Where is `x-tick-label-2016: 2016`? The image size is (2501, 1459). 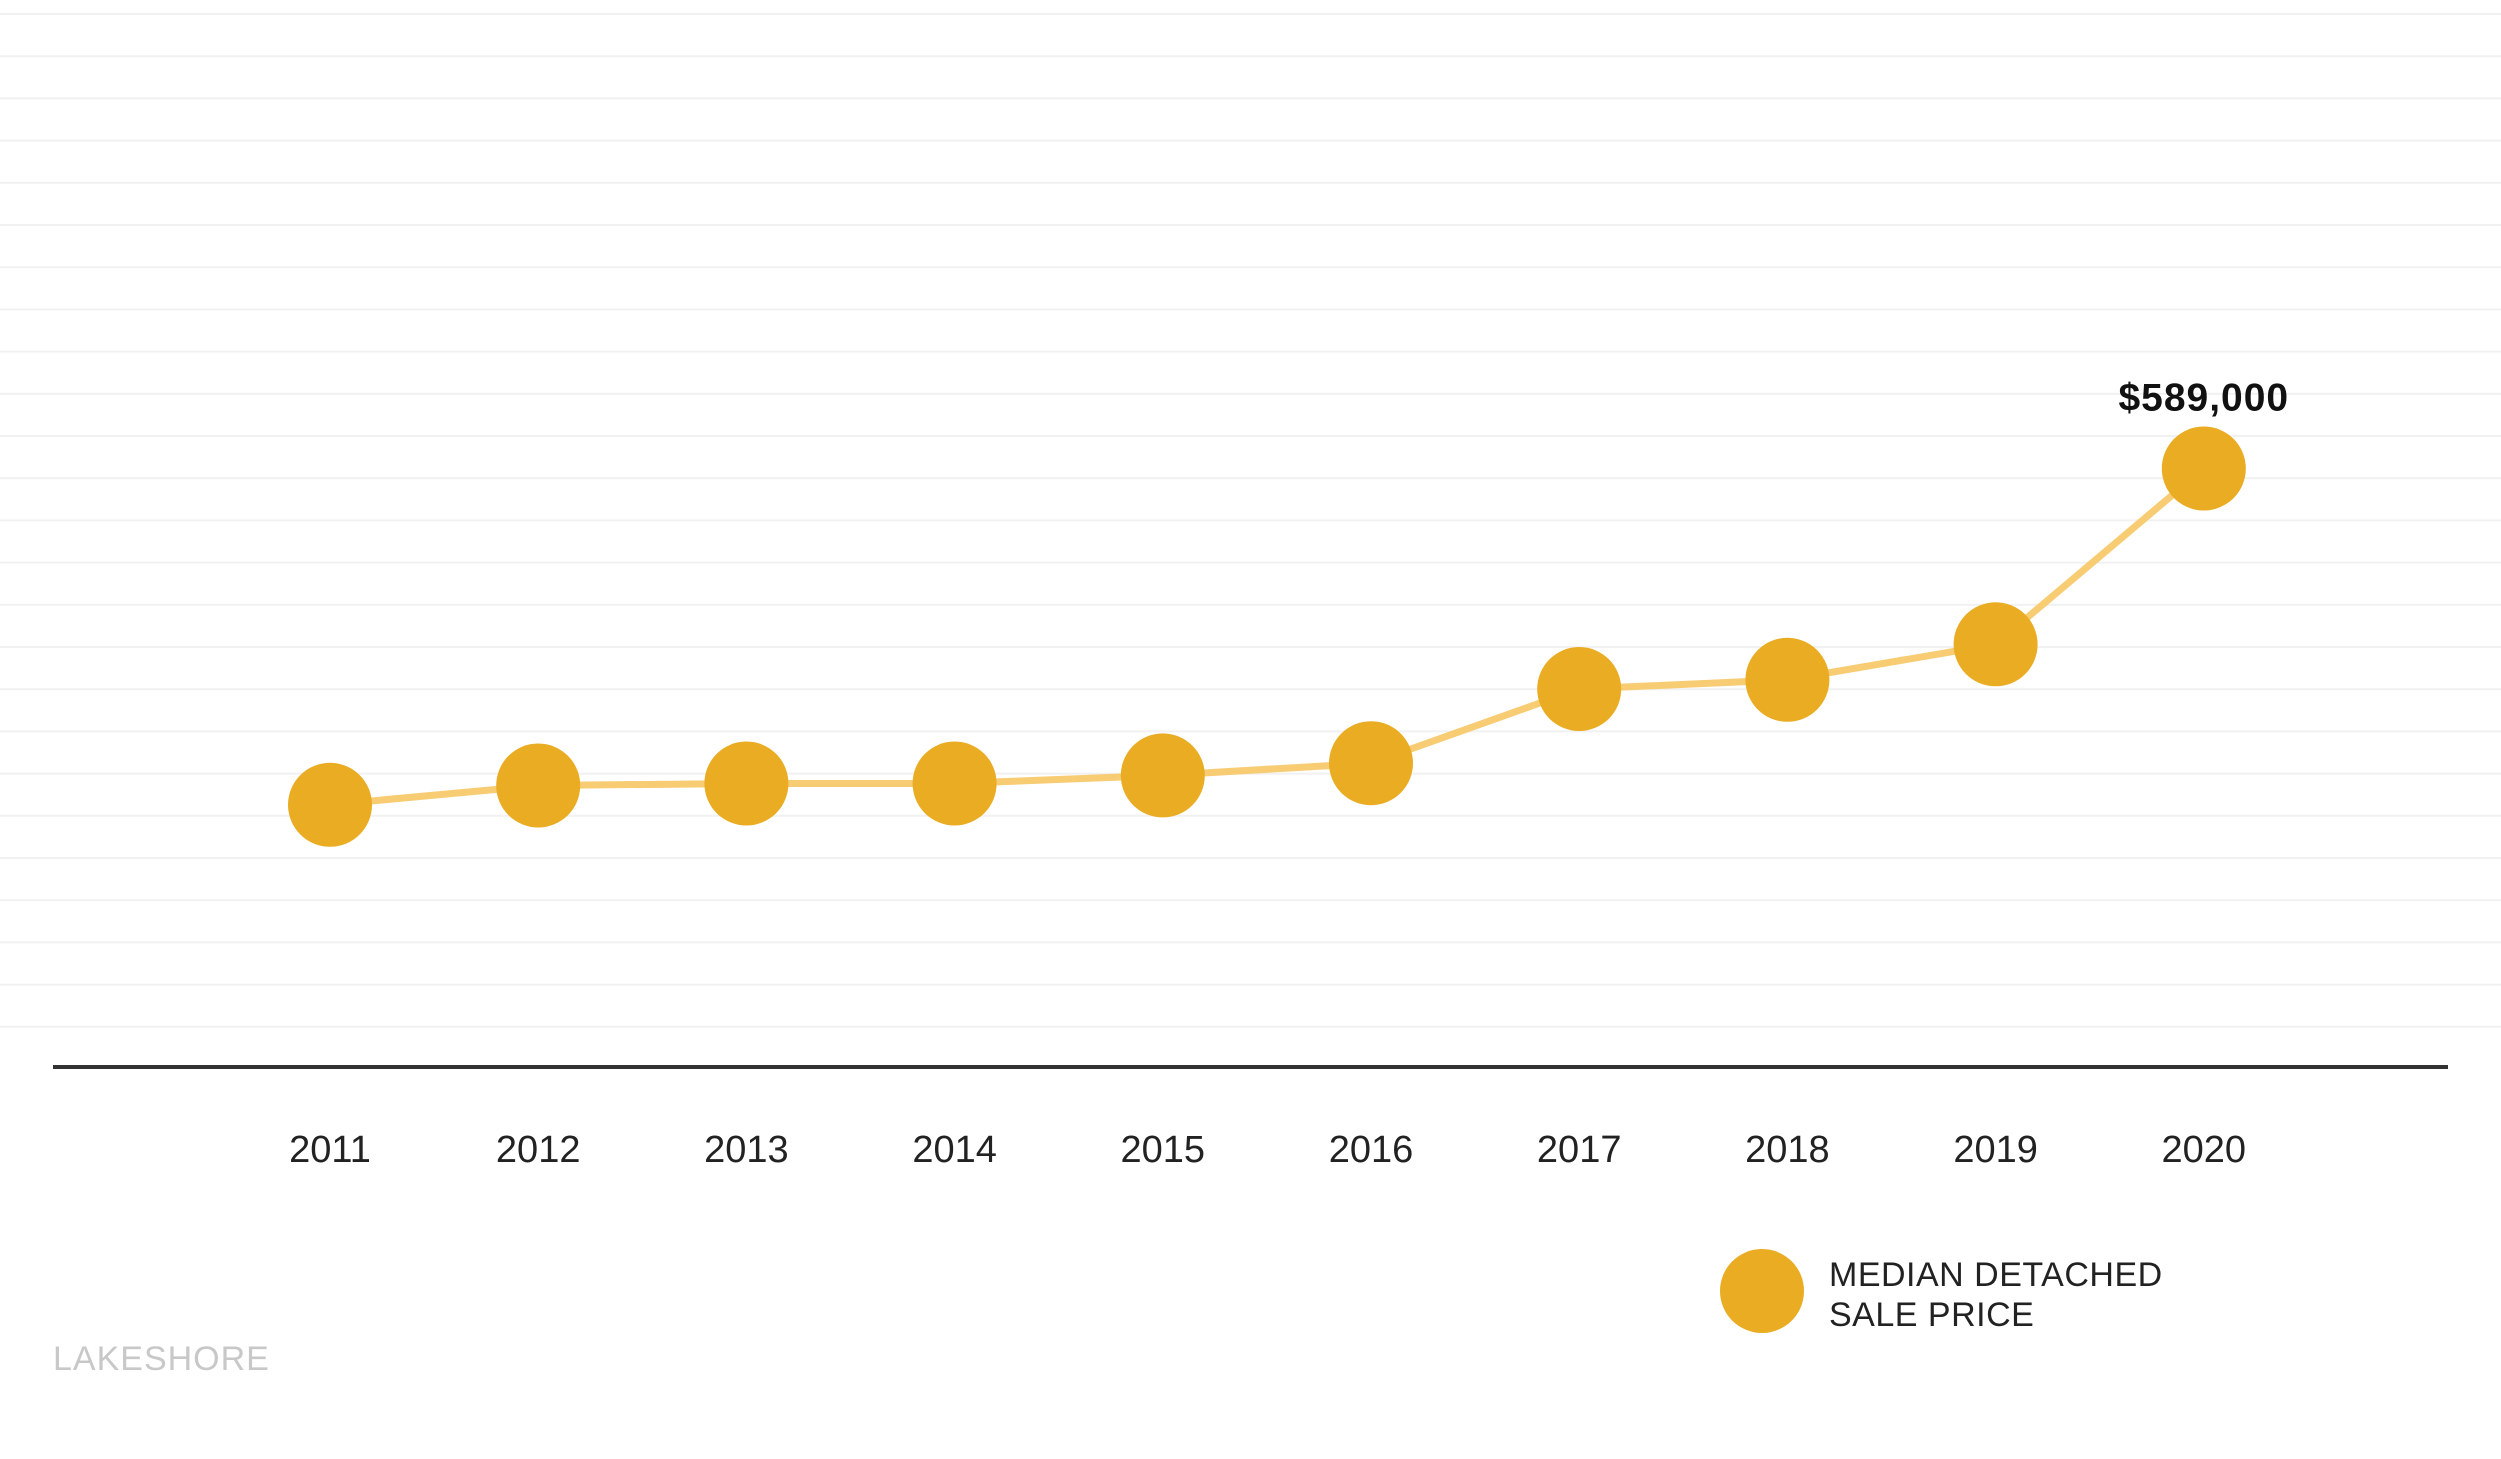
x-tick-label-2016: 2016 is located at coordinates (1371, 1150).